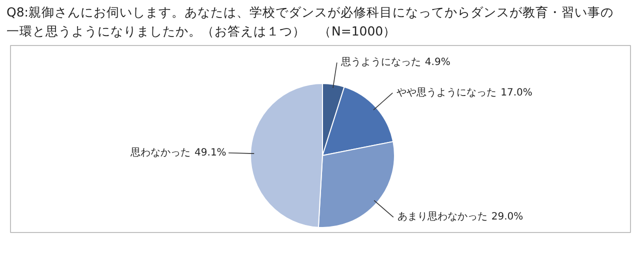 The image size is (640, 265). What do you see at coordinates (442, 217) in the screenshot?
I see `slice-label: あまり思わなかった` at bounding box center [442, 217].